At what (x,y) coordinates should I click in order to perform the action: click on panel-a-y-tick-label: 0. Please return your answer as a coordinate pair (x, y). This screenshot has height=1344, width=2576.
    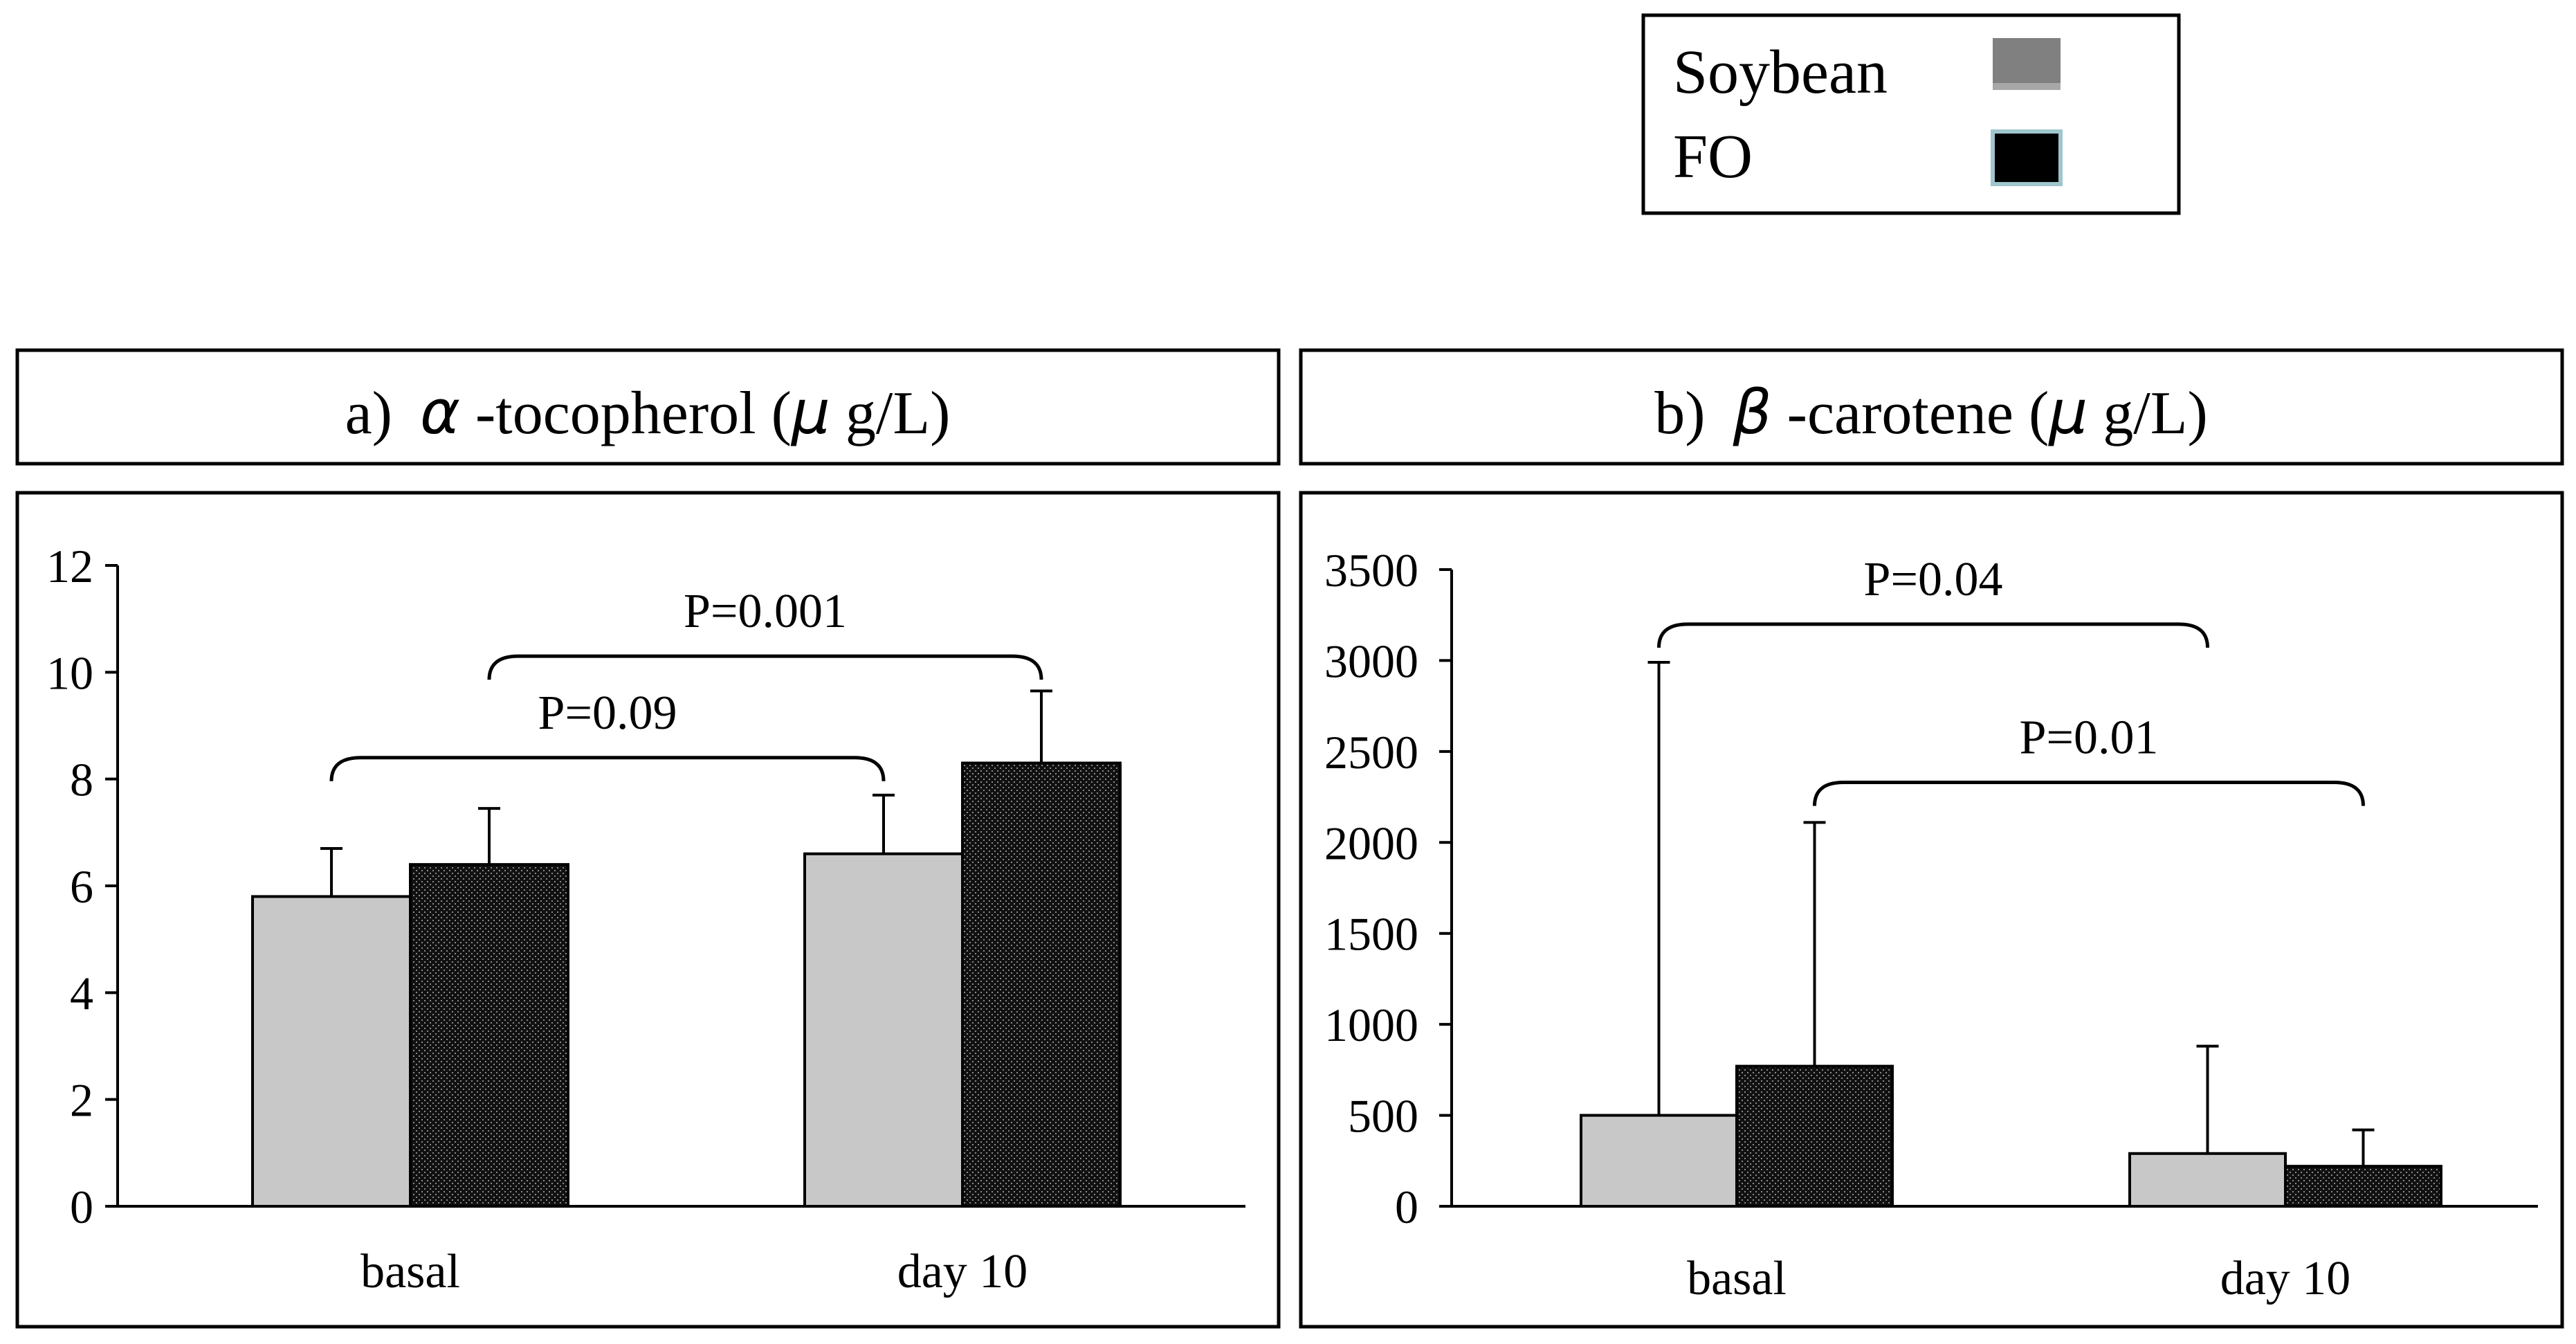
    Looking at the image, I should click on (81, 1207).